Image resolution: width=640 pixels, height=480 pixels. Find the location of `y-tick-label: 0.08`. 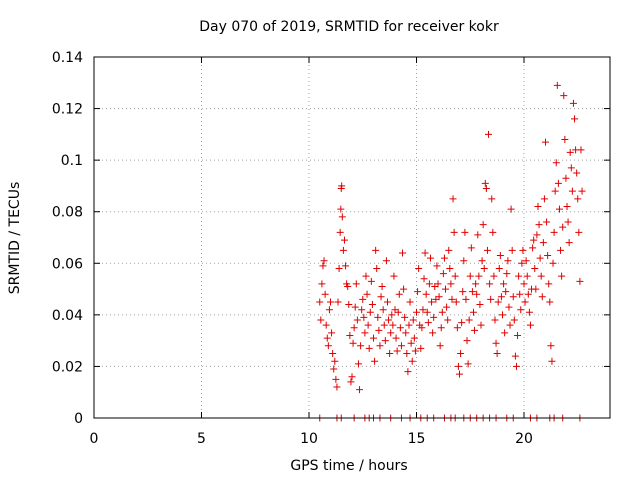

y-tick-label: 0.08 is located at coordinates (67, 213).